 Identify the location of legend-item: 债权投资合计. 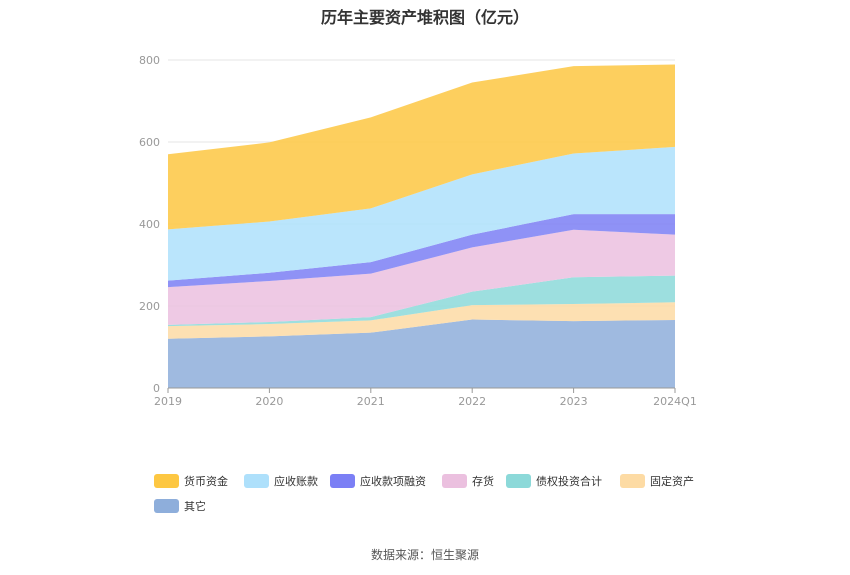
(554, 481).